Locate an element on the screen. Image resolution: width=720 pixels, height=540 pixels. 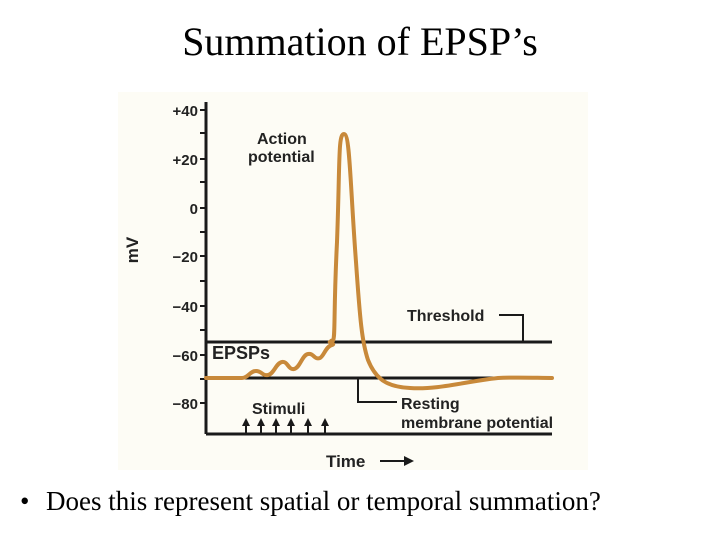
action-potential-label-line2: potential is located at coordinates (281, 157).